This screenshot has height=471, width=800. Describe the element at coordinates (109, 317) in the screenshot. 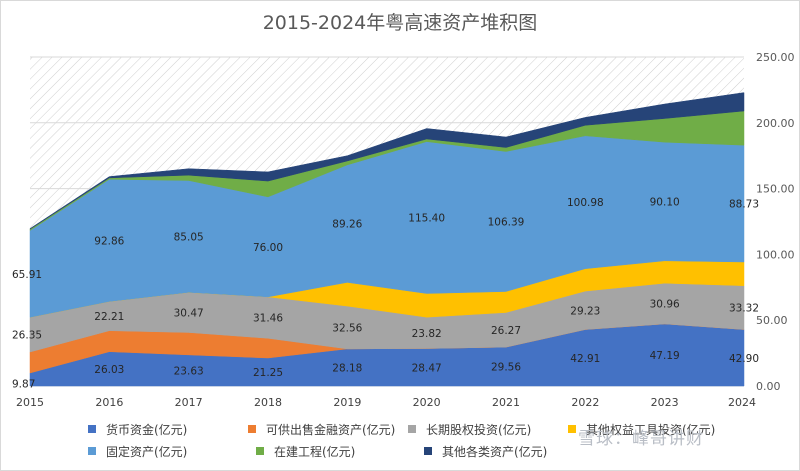

I see `data-label: 22.21` at that location.